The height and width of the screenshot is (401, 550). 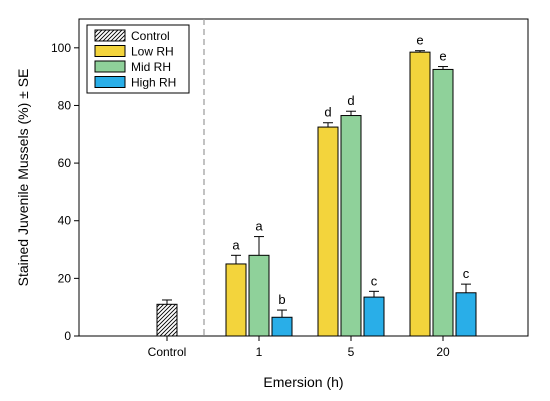 What do you see at coordinates (299, 347) in the screenshot?
I see `x-axis: Control 1 5 20` at bounding box center [299, 347].